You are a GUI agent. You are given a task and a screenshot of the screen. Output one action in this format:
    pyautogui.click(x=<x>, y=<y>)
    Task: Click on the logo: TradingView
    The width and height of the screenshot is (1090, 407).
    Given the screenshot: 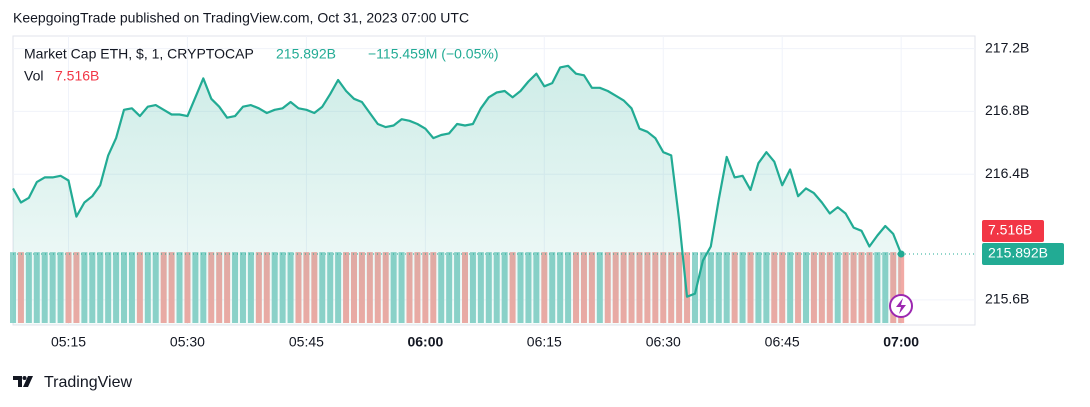 What is the action you would take?
    pyautogui.click(x=72, y=382)
    